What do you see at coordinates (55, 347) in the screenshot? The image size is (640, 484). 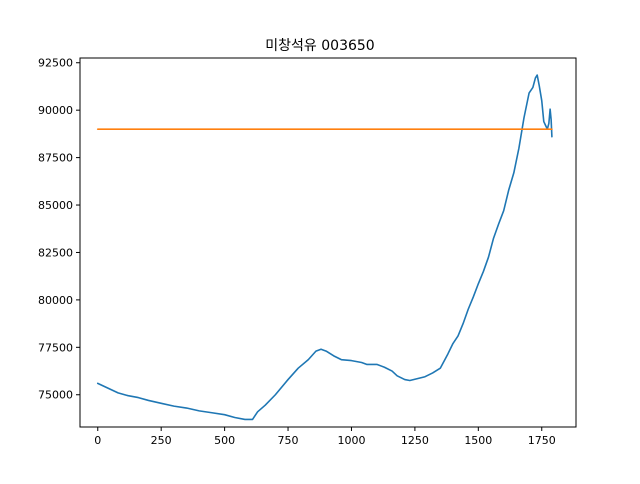 I see `y-tick-label: 77500` at bounding box center [55, 347].